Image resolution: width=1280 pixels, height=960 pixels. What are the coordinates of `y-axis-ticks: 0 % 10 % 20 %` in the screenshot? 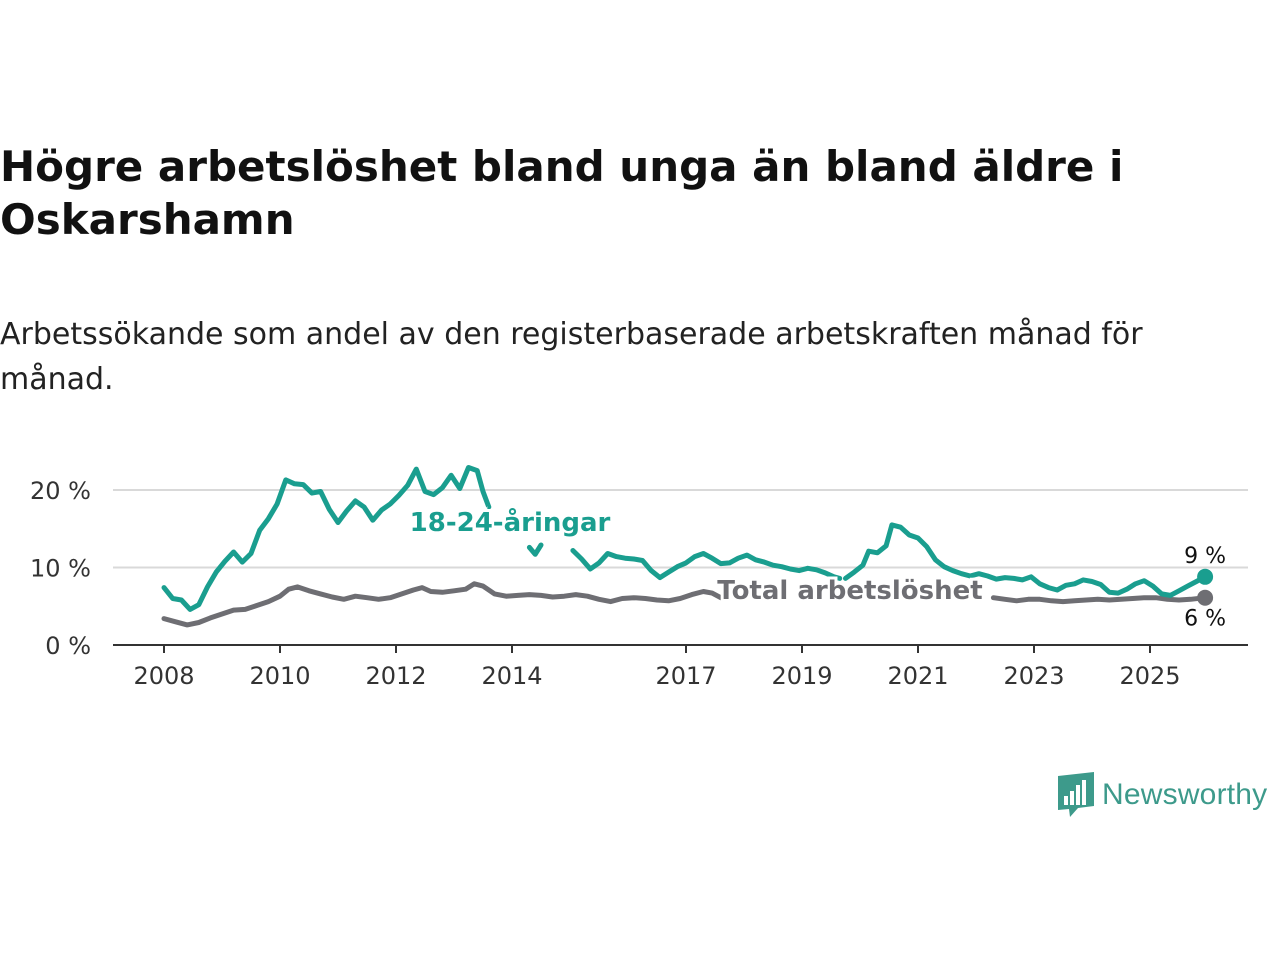 It's located at (60, 568).